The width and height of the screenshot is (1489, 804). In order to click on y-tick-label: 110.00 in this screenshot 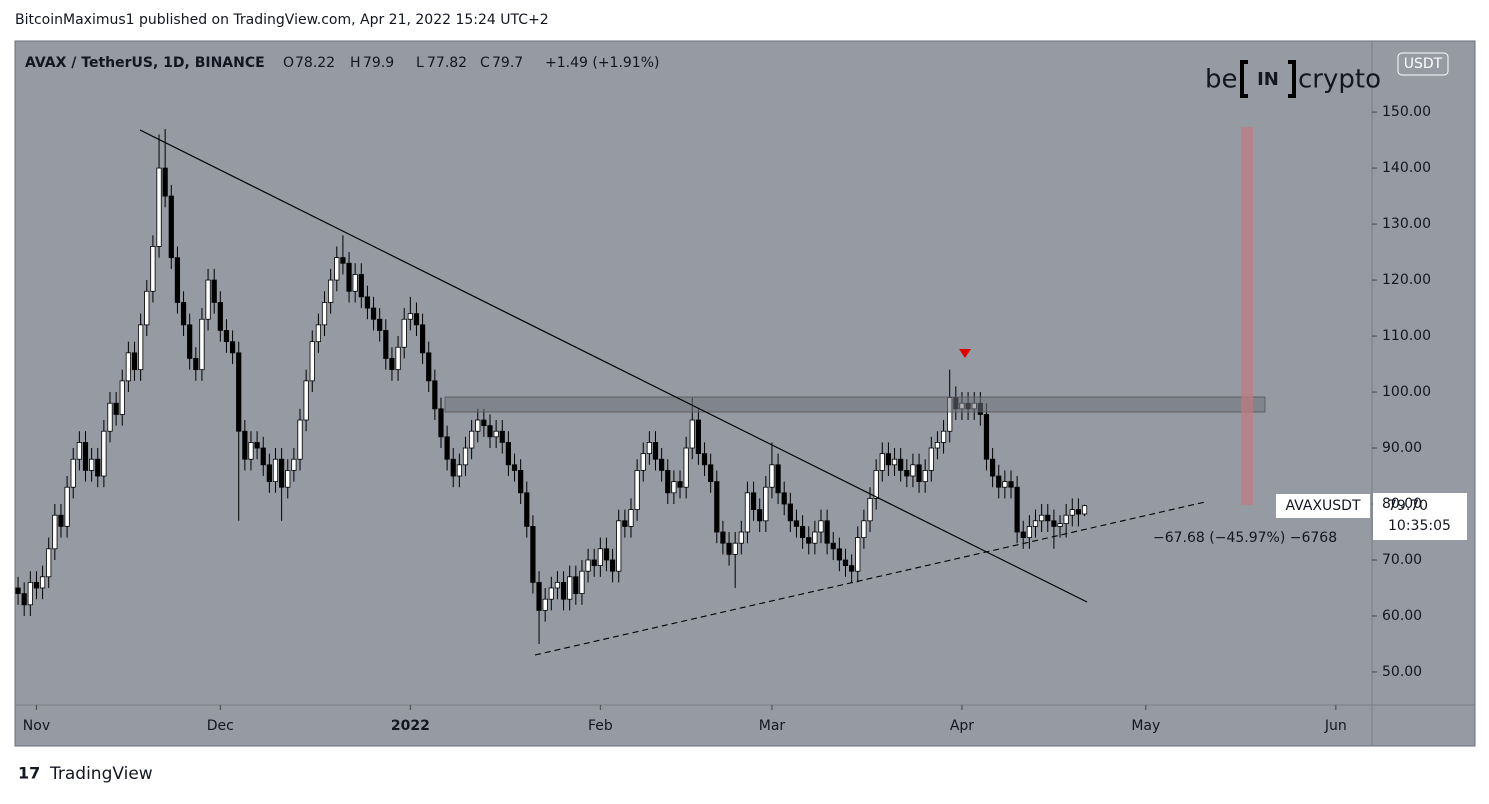, I will do `click(1406, 336)`.